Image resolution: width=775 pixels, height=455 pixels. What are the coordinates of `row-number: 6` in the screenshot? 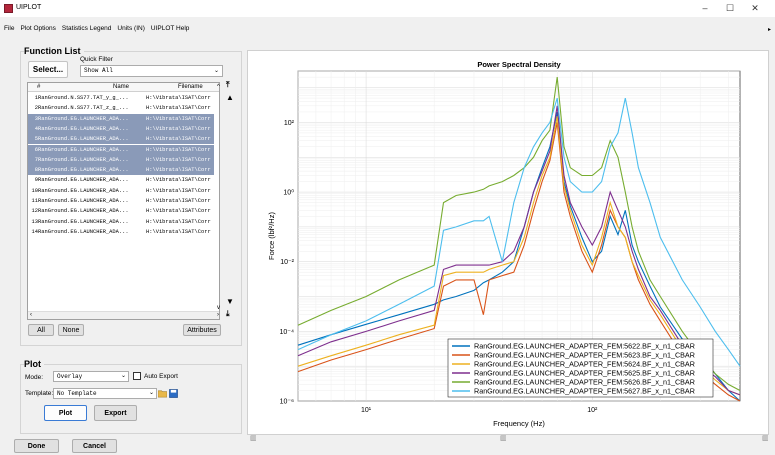 It's located at (36, 149).